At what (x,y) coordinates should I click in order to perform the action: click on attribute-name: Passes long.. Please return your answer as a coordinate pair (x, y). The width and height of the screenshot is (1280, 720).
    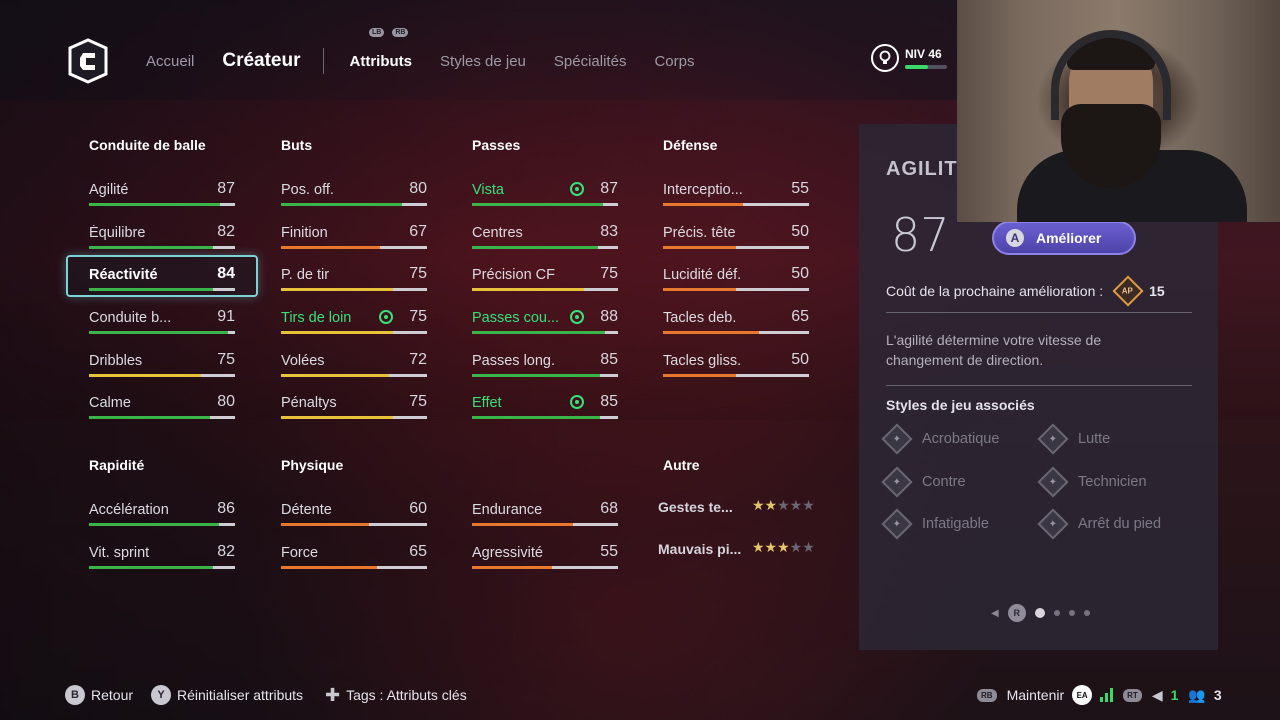
    Looking at the image, I should click on (514, 361).